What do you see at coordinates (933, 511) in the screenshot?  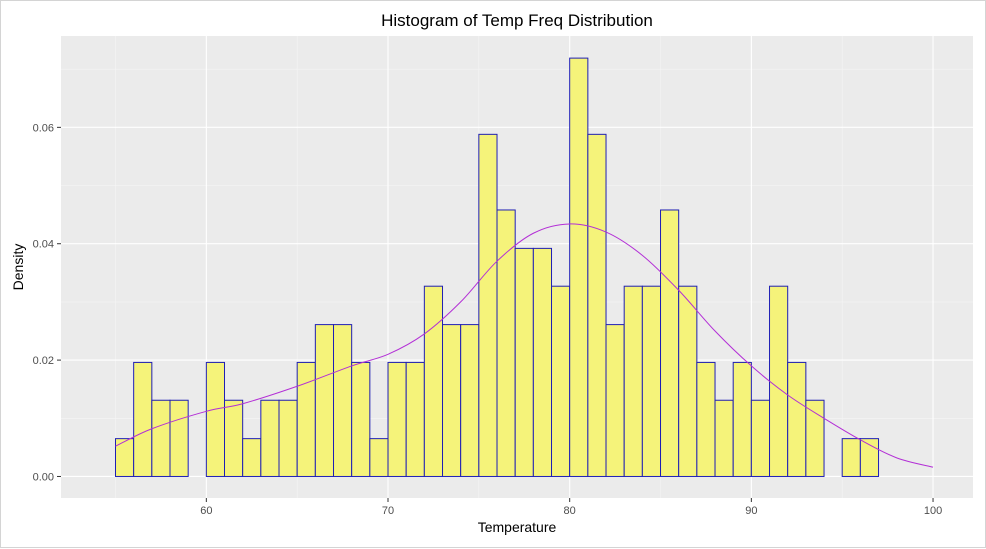 I see `x-tick-label: 100` at bounding box center [933, 511].